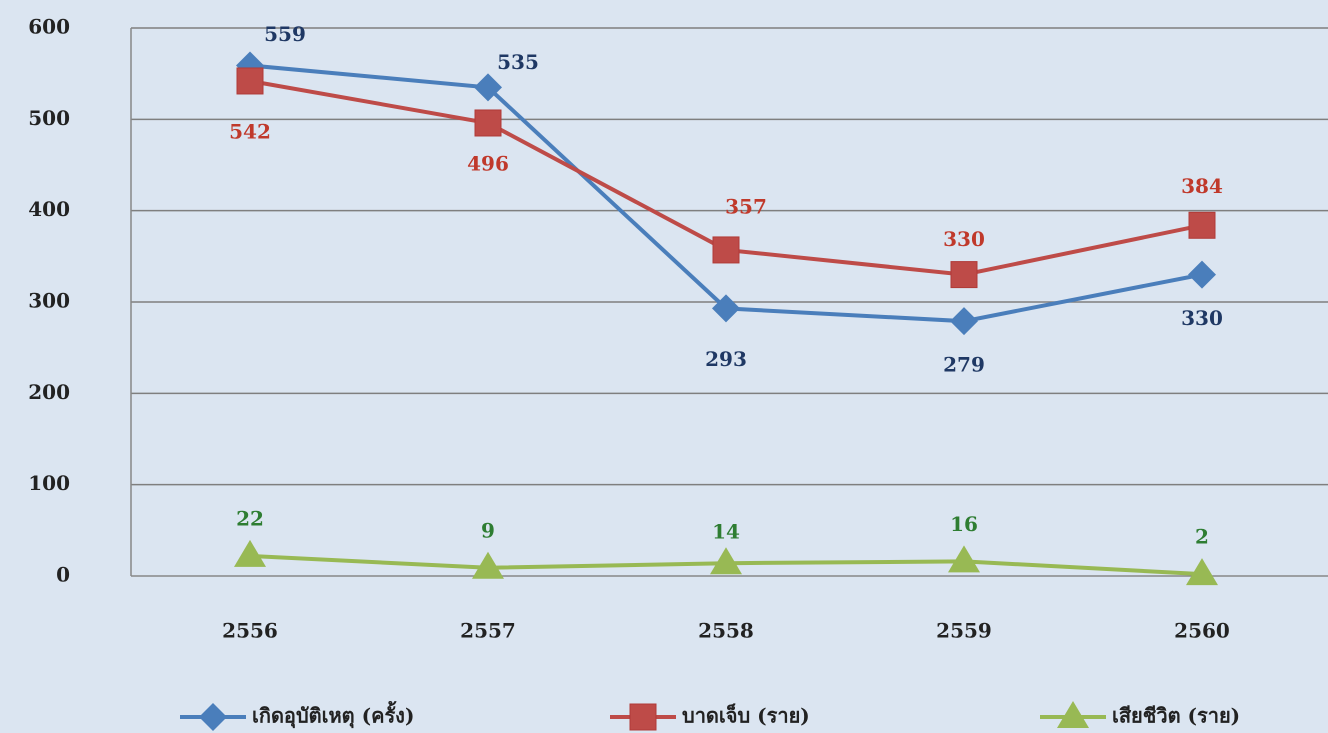  What do you see at coordinates (518, 62) in the screenshot?
I see `data-label: 535` at bounding box center [518, 62].